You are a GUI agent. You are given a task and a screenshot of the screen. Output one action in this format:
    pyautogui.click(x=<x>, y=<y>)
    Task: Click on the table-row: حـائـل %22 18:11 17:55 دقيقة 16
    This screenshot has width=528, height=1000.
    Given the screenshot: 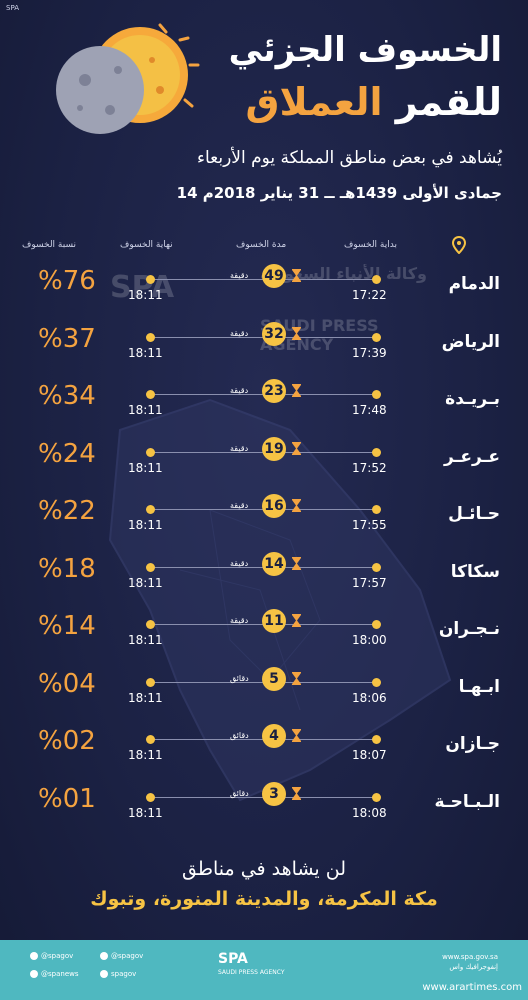 What is the action you would take?
    pyautogui.click(x=264, y=524)
    